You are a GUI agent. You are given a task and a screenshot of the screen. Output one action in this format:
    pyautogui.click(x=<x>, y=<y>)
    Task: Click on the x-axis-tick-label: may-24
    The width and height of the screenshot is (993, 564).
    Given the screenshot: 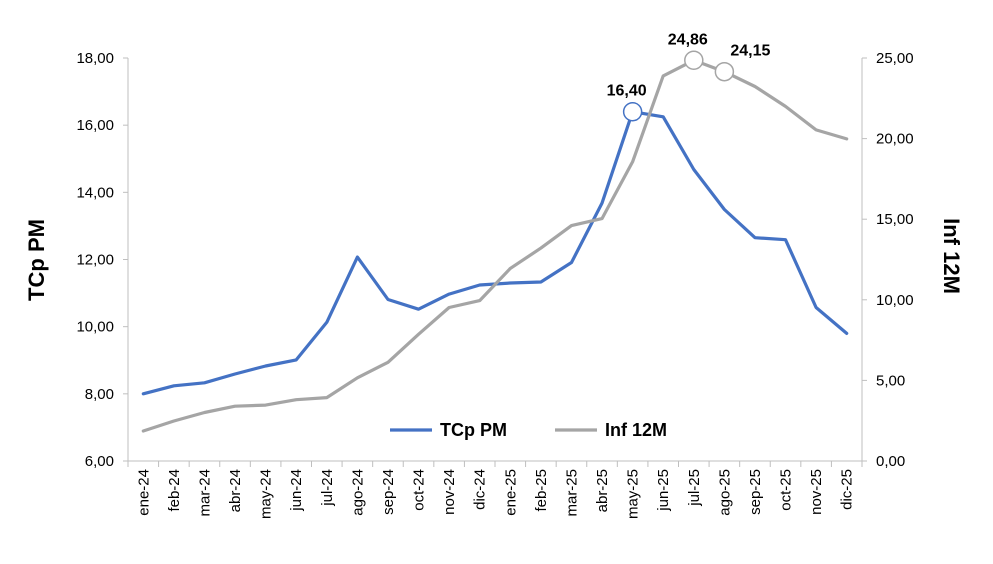 What is the action you would take?
    pyautogui.click(x=266, y=494)
    